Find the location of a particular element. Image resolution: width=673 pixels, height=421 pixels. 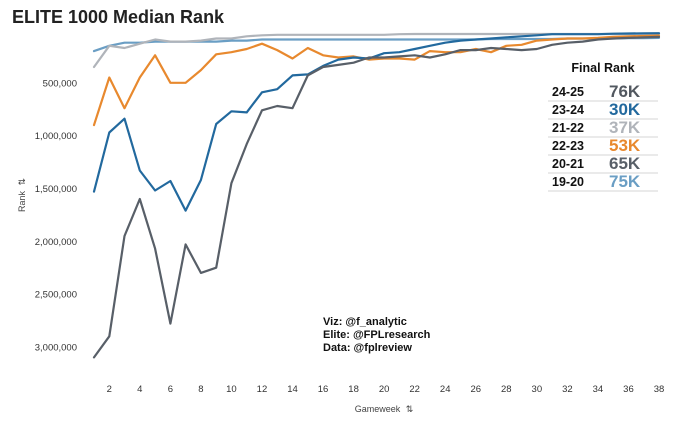

legend-season: 20-21 is located at coordinates (568, 164).